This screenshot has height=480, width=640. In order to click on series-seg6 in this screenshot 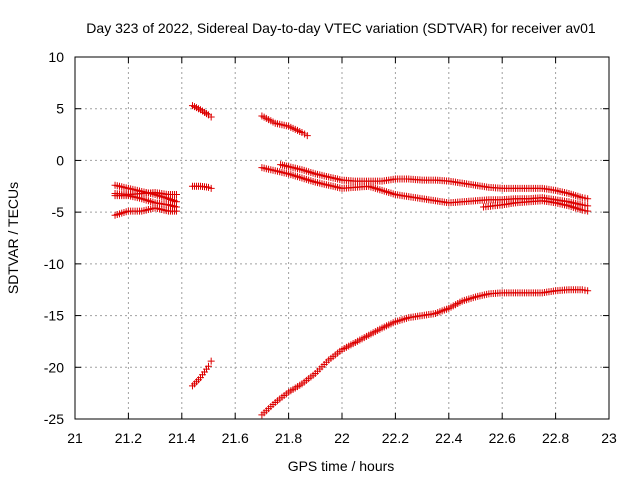, I will do `click(201, 187)`.